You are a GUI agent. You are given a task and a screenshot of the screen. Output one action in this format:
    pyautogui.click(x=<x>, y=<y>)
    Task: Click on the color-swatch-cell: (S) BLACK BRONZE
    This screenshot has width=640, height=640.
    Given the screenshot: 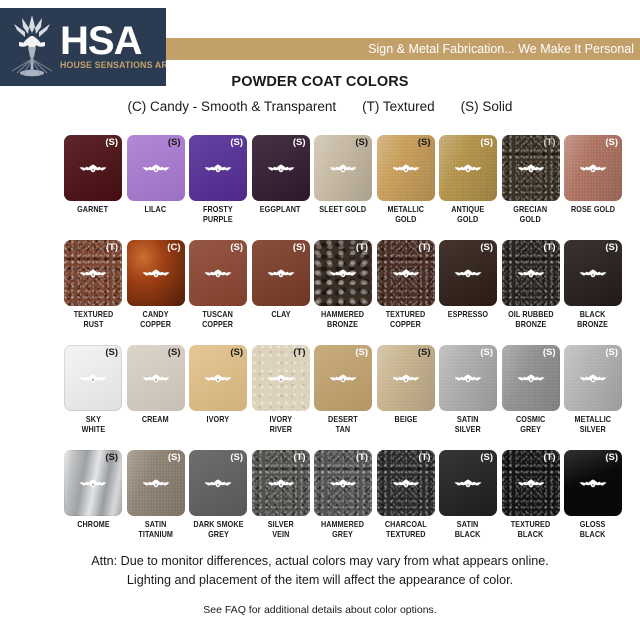 What is the action you would take?
    pyautogui.click(x=593, y=284)
    